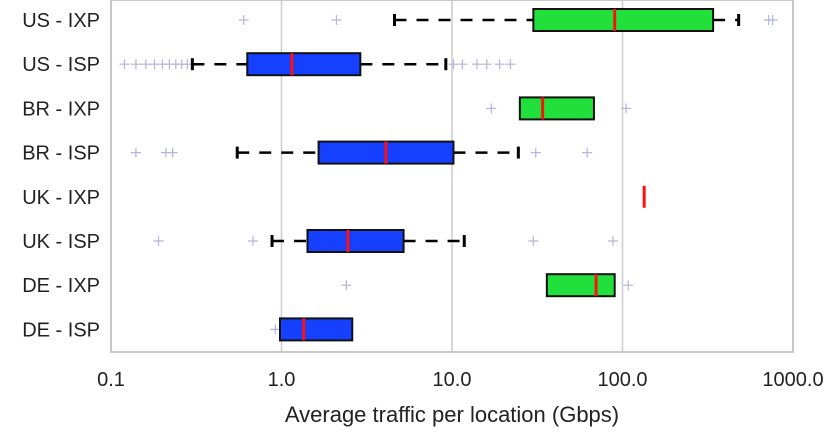  Describe the element at coordinates (61, 198) in the screenshot. I see `category-label: UK - IXP` at that location.